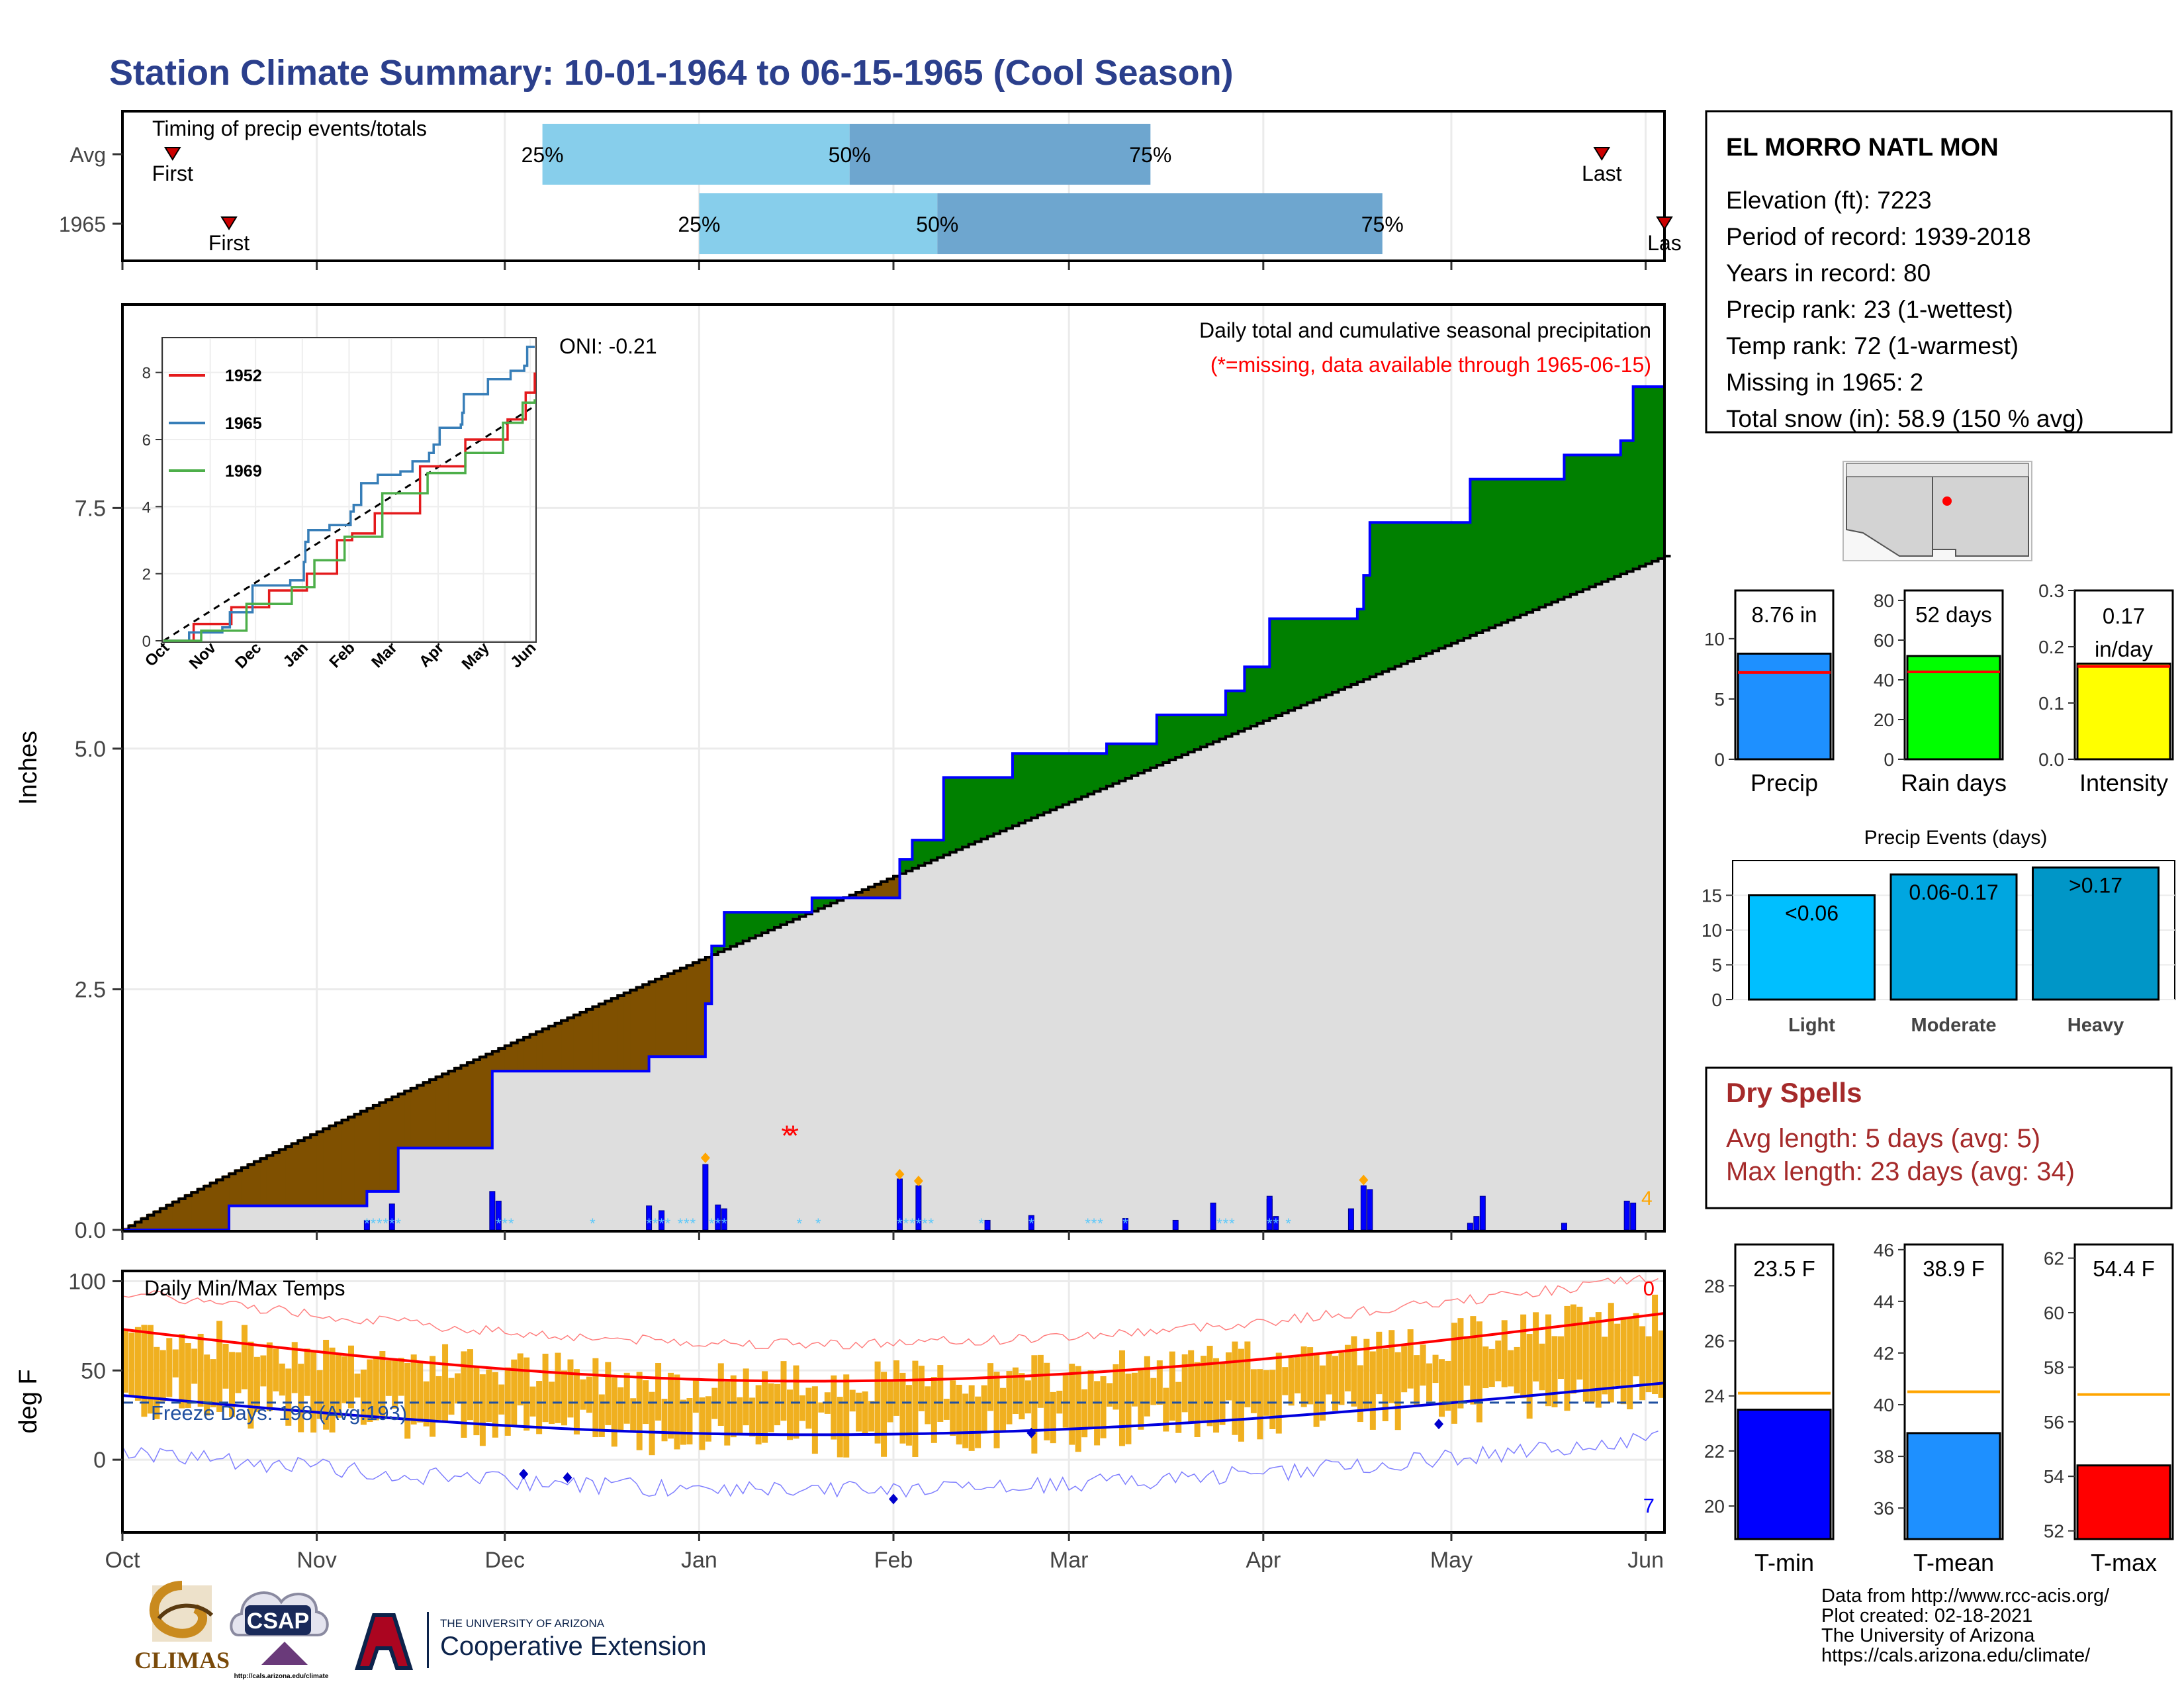 The image size is (2184, 1688). Describe the element at coordinates (1947, 501) in the screenshot. I see `station-location-dot` at that location.